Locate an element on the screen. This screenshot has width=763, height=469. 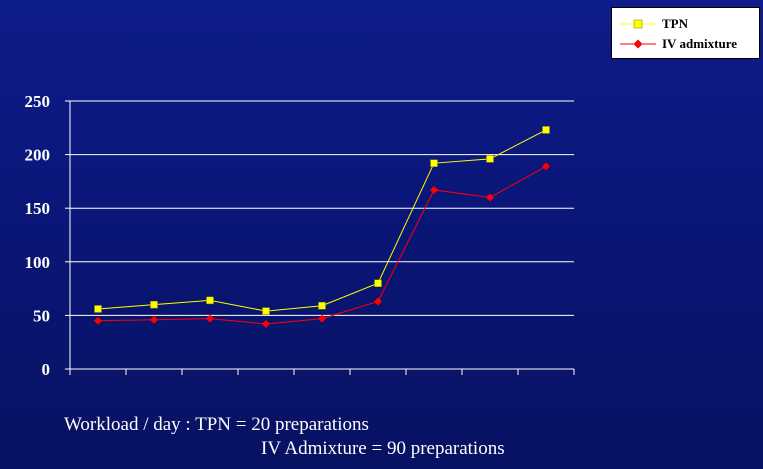
legend-swatch-iv-admixture is located at coordinates (638, 44).